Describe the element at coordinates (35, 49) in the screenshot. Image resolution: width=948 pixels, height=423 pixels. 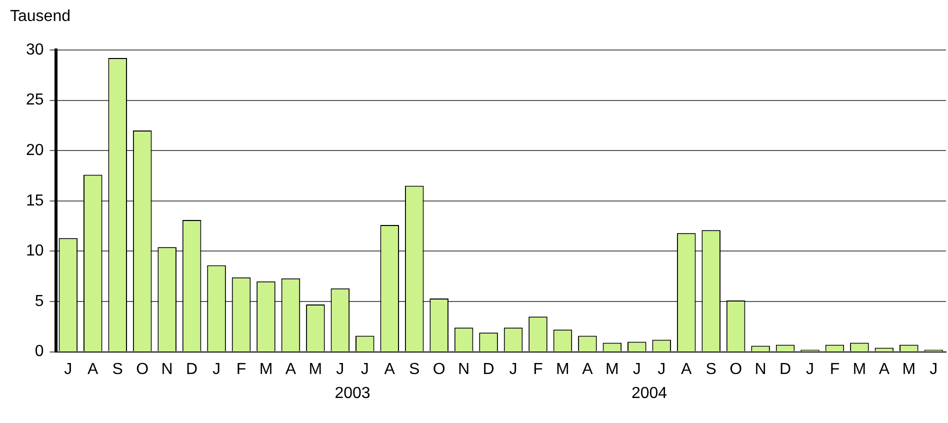
I see `y-tick-label: 30` at that location.